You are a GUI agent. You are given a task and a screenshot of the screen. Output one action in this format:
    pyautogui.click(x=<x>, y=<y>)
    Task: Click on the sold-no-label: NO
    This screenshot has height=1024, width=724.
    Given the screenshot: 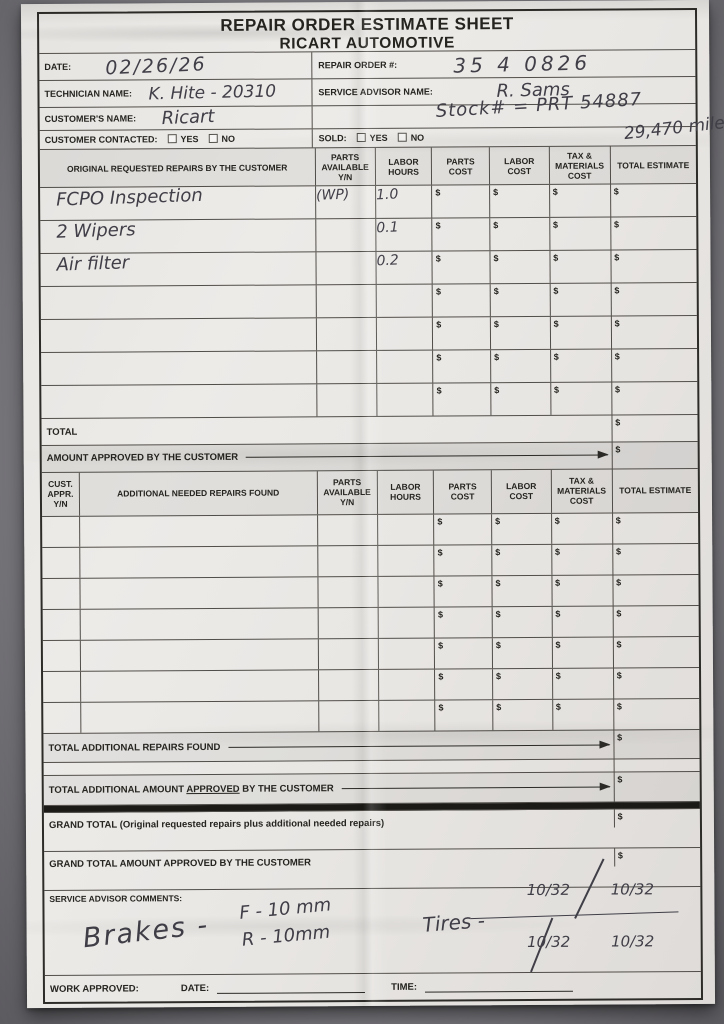 What is the action you would take?
    pyautogui.click(x=417, y=137)
    